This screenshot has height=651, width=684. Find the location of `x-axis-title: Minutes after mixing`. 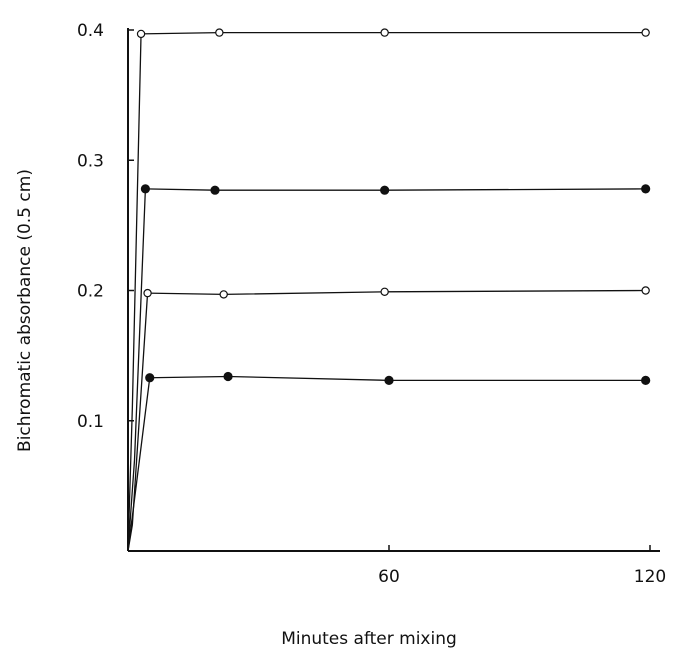

x-axis-title: Minutes after mixing is located at coordinates (369, 639).